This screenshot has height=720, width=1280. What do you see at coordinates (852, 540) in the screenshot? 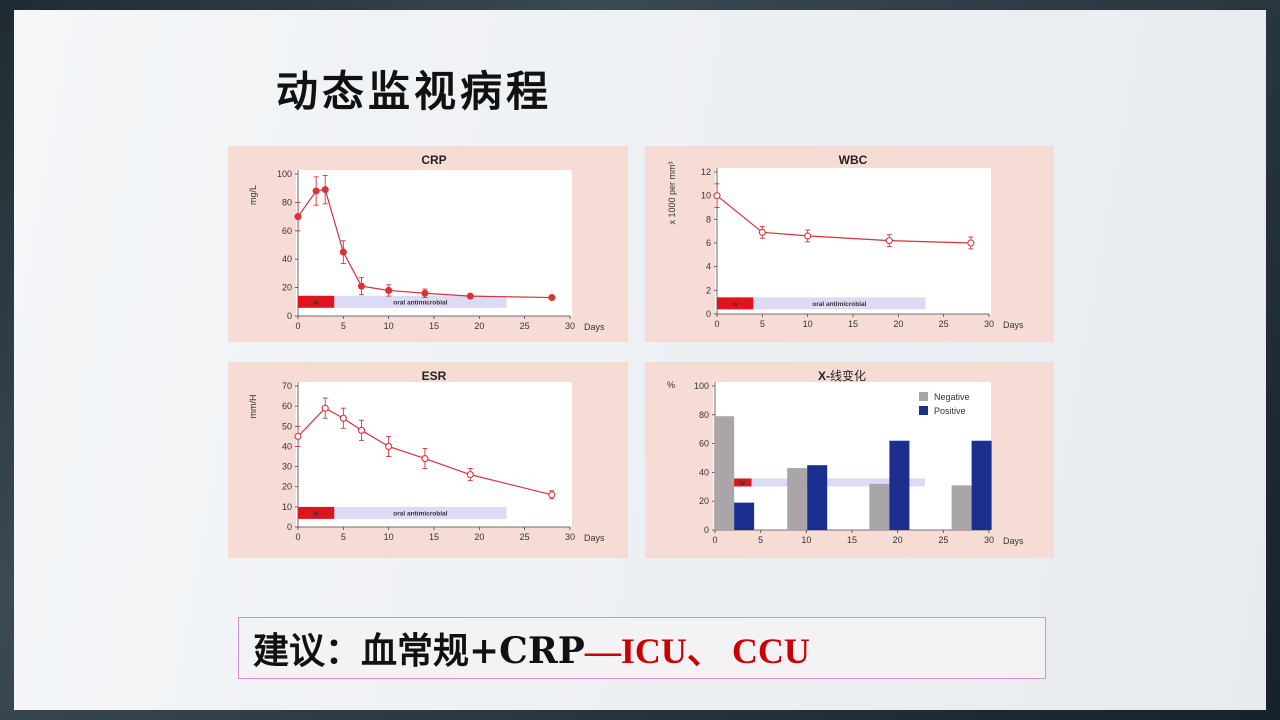
I see `xray-x-tick-label: 15` at bounding box center [852, 540].